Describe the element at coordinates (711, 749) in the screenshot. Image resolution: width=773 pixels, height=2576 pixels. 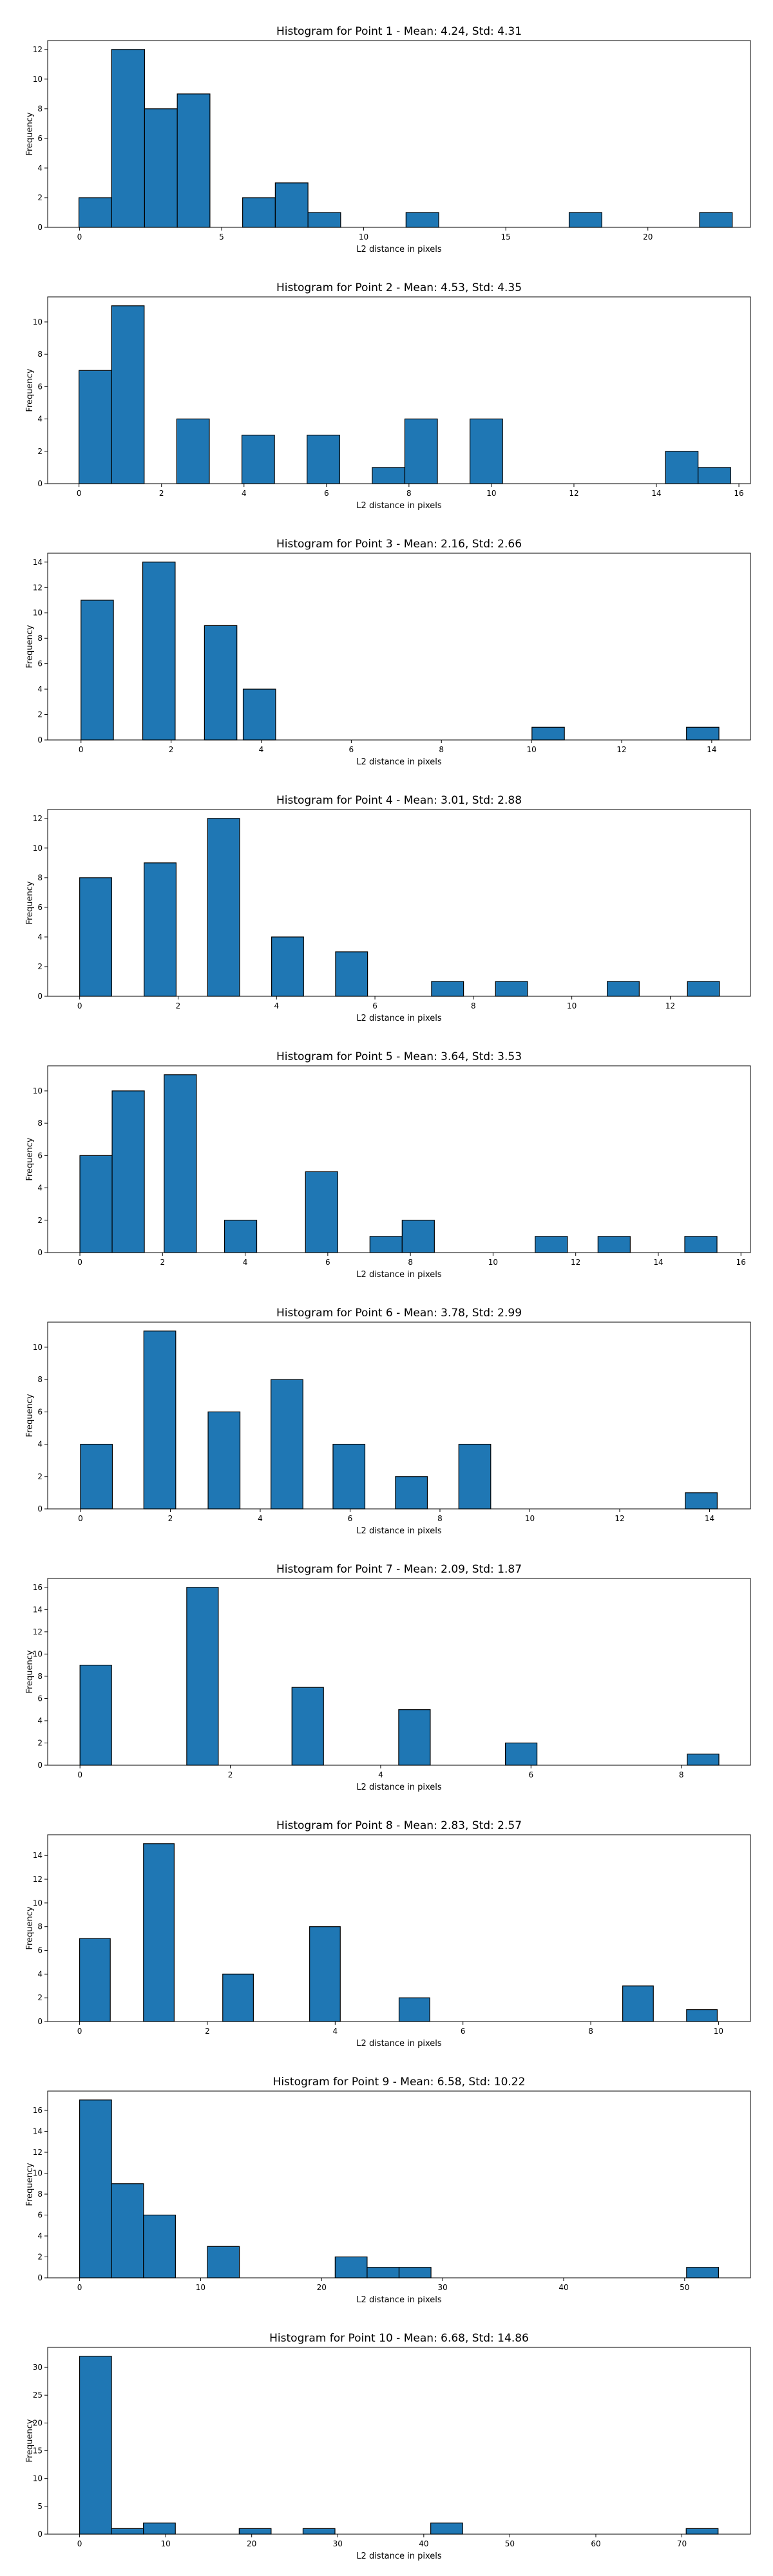
I see `x-tick-label: 14` at that location.